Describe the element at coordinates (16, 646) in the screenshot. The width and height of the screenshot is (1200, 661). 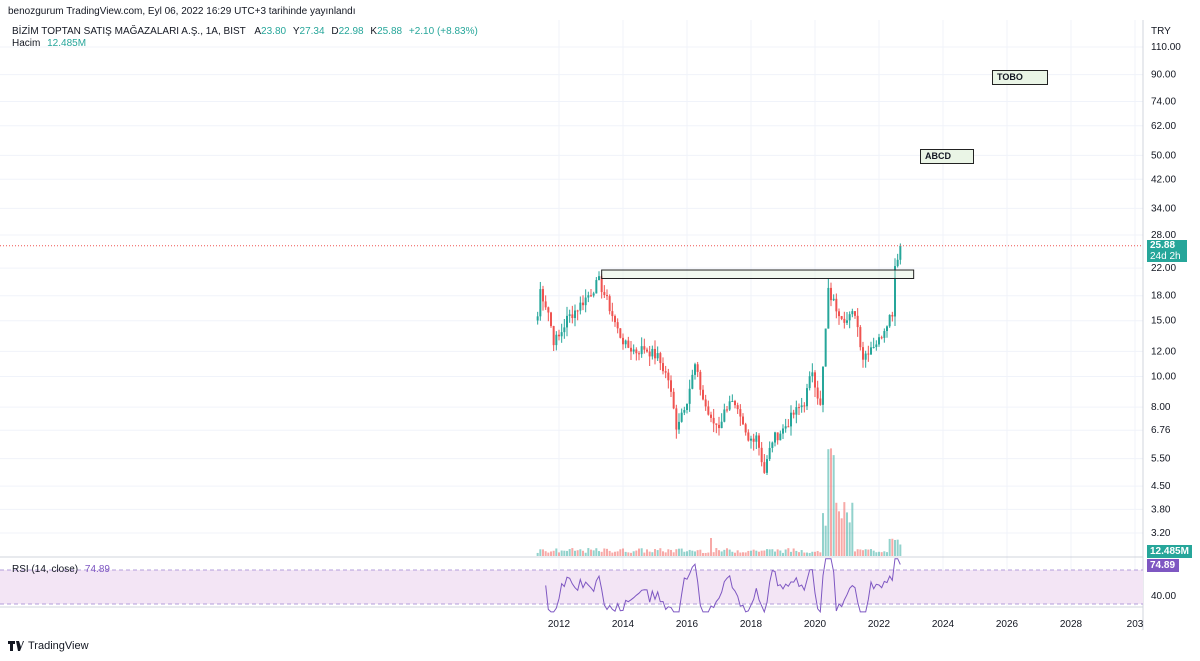
I see `tradingview-icon` at that location.